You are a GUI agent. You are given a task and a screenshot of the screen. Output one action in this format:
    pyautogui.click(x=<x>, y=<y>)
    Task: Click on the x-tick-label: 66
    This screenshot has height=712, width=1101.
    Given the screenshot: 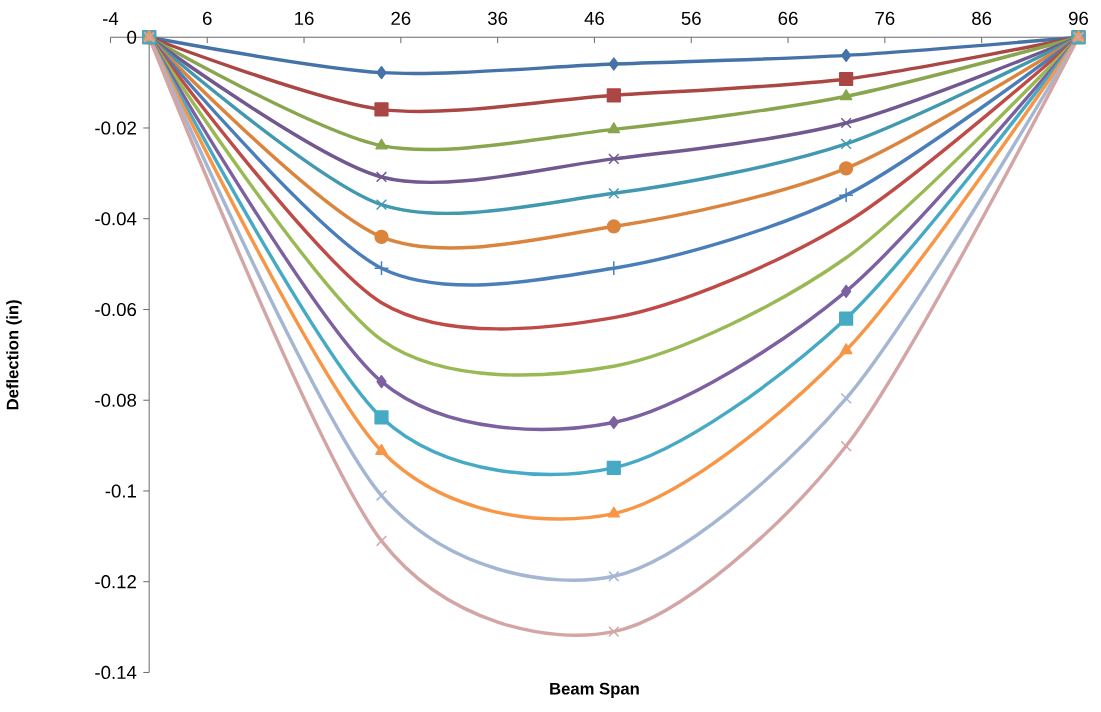 What is the action you would take?
    pyautogui.click(x=788, y=18)
    